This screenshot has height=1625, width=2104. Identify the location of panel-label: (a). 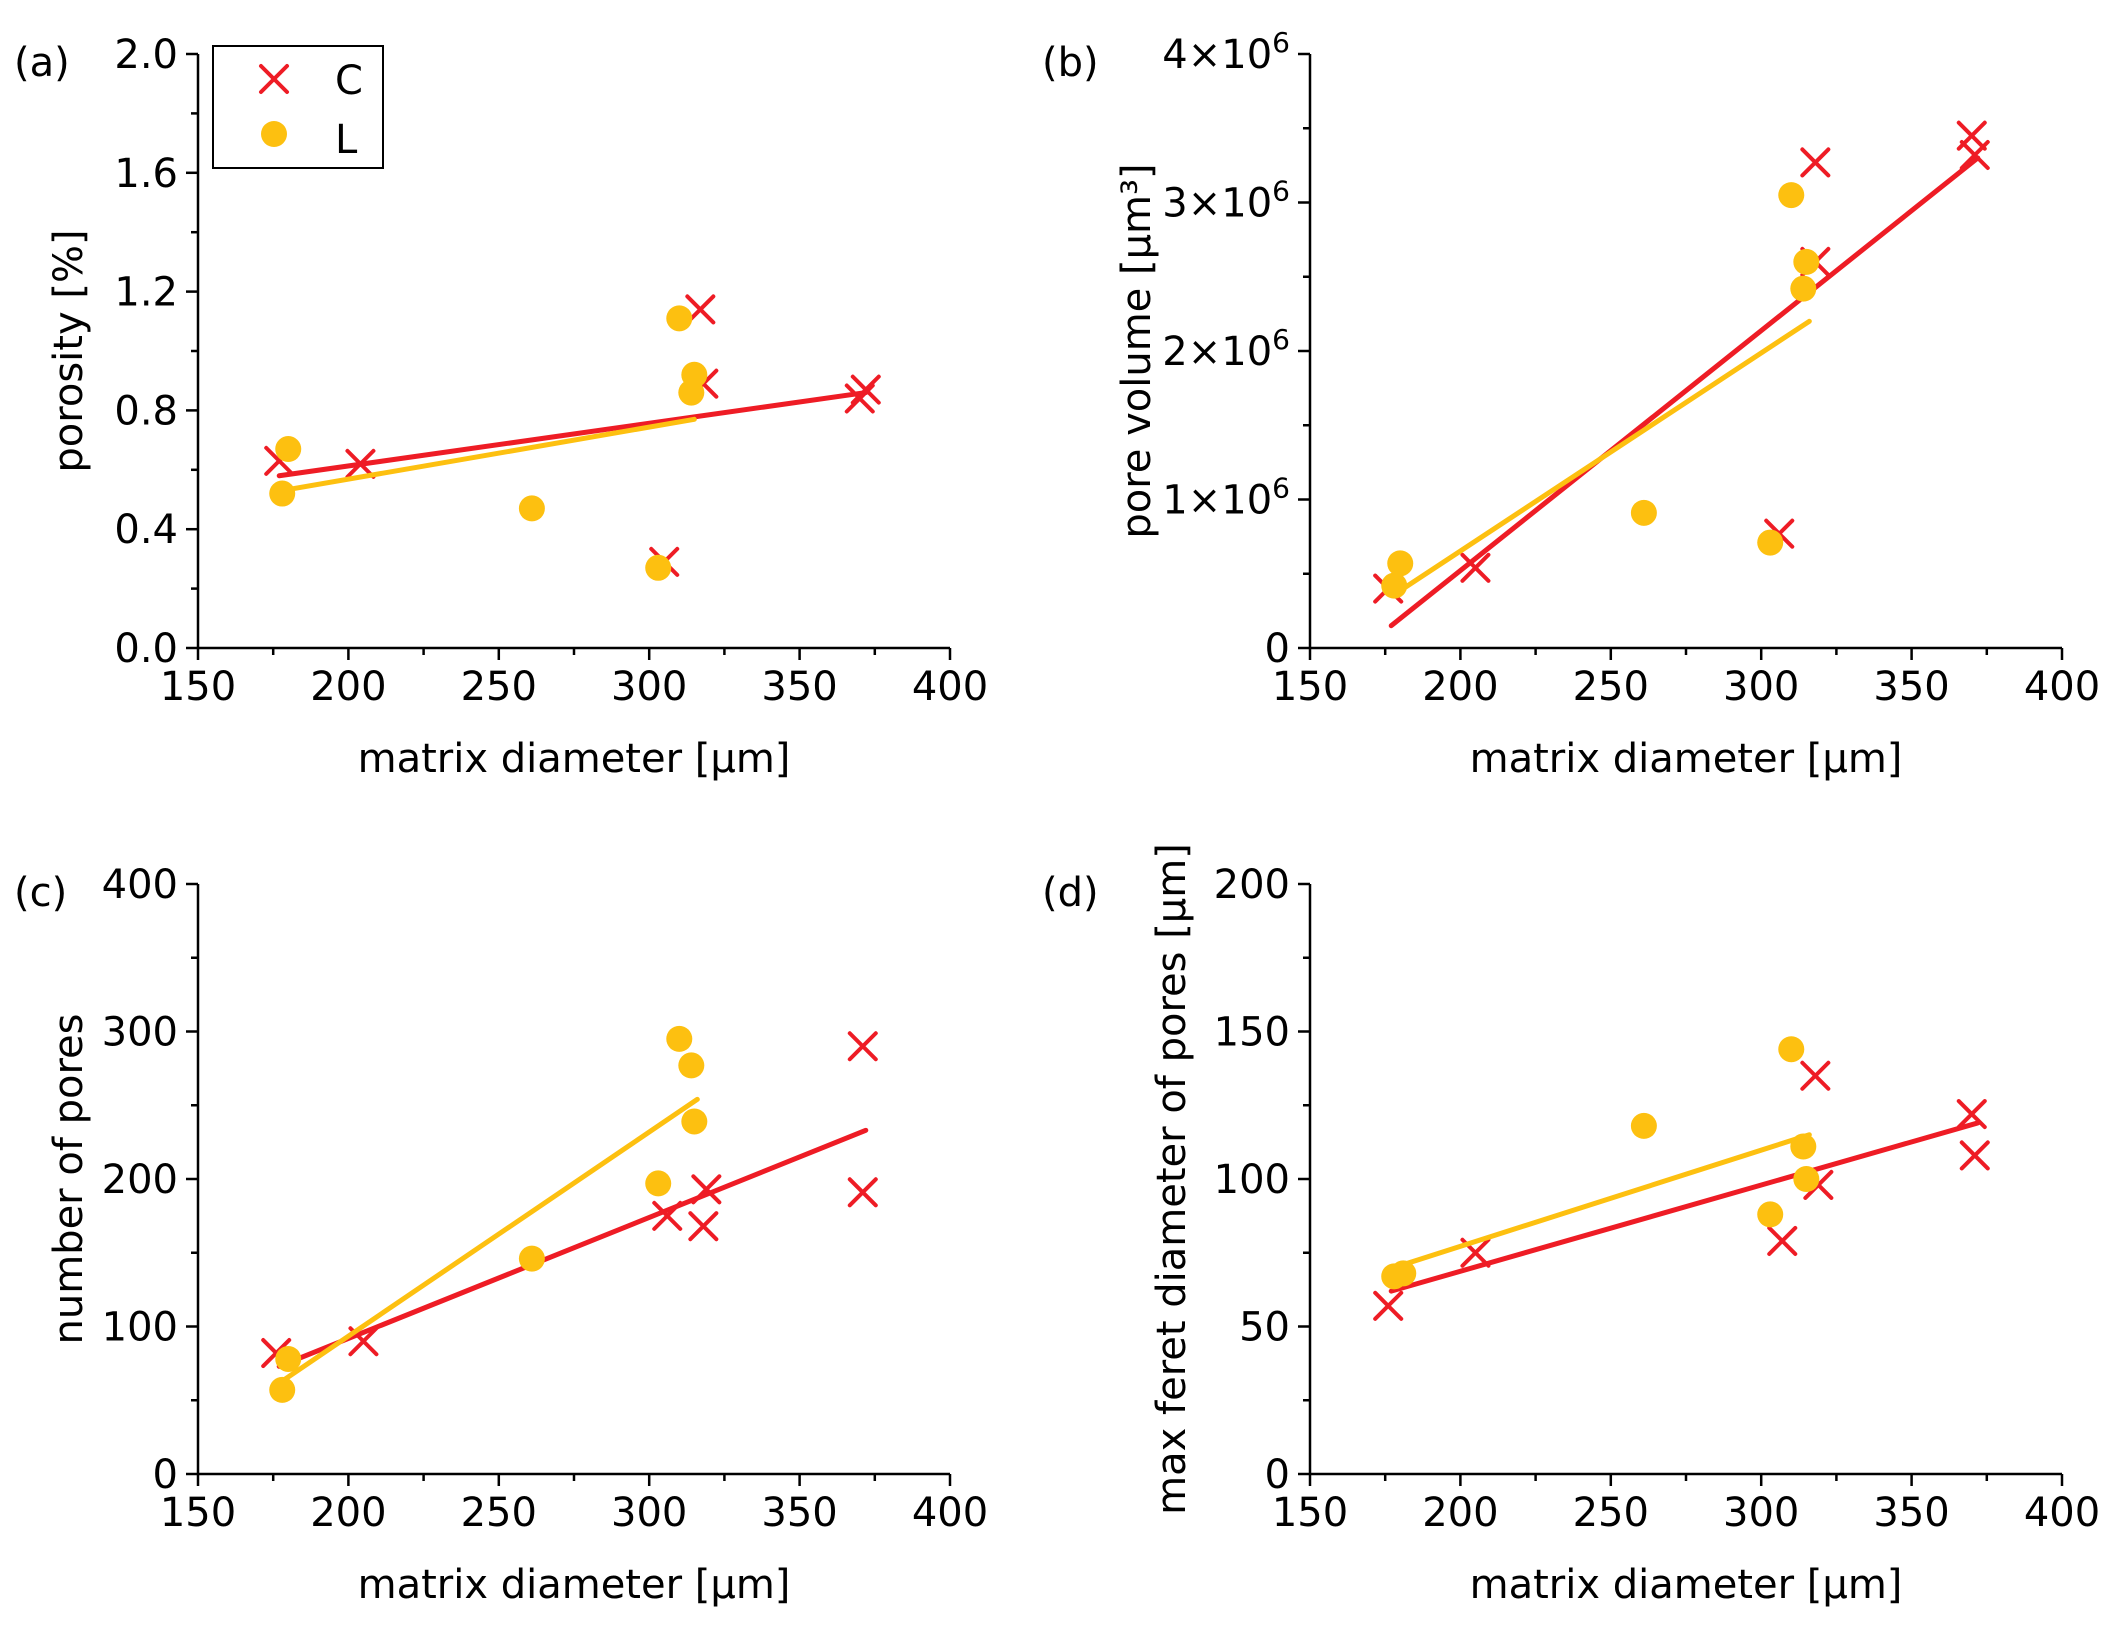
(42, 63).